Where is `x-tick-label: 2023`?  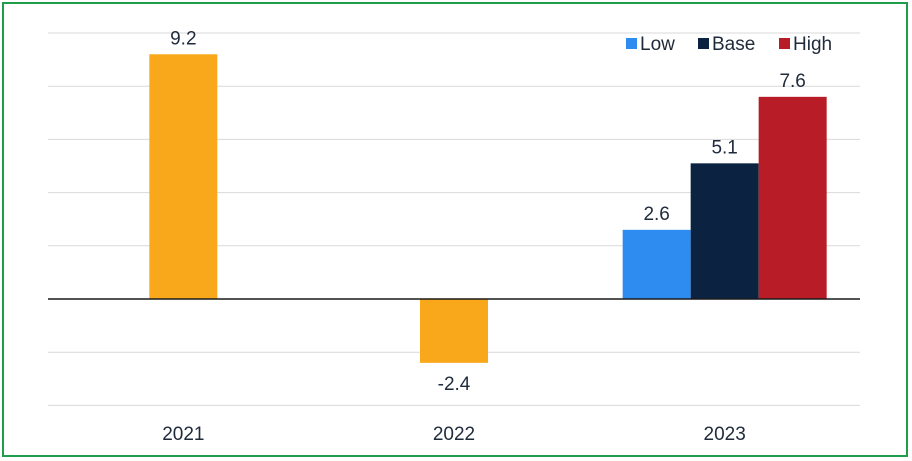
x-tick-label: 2023 is located at coordinates (725, 434).